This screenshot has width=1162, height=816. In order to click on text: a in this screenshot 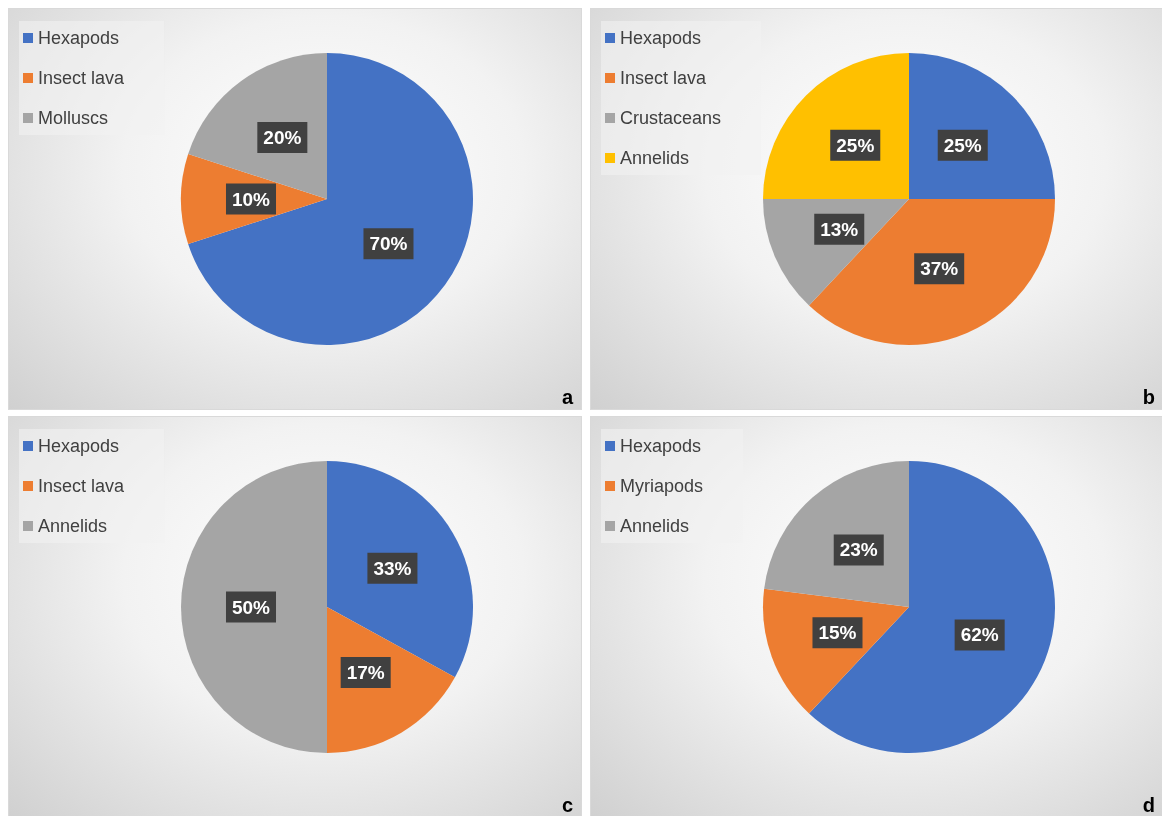, I will do `click(567, 397)`.